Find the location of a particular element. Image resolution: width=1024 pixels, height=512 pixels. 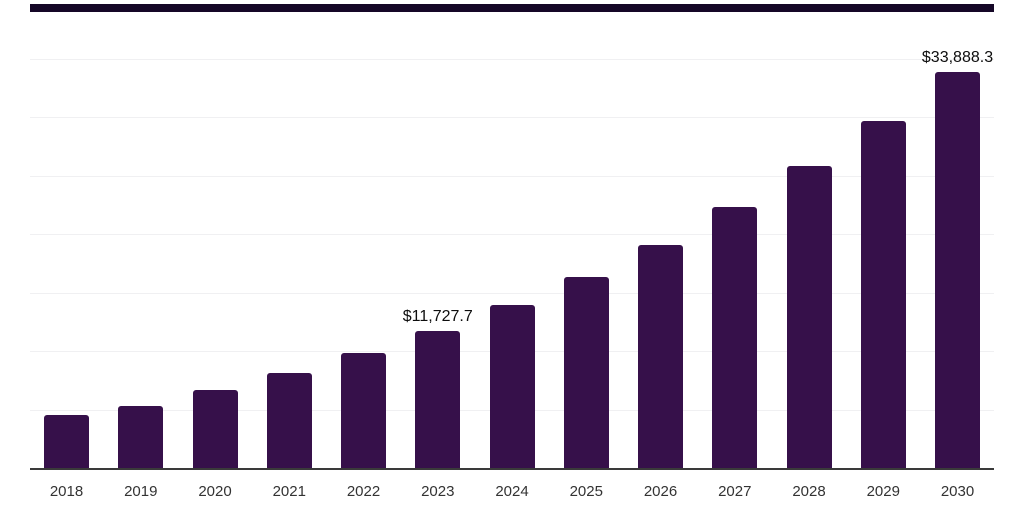

bar-slot-2026 is located at coordinates (660, 356).